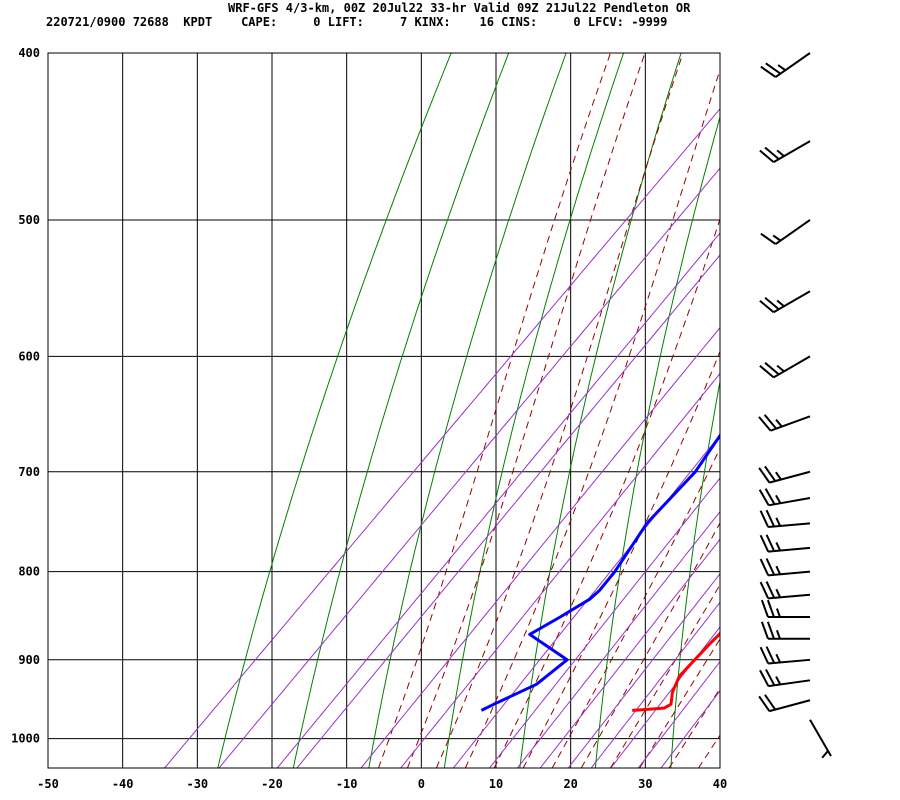 The height and width of the screenshot is (800, 900). I want to click on x-tick-label: 20, so click(570, 784).